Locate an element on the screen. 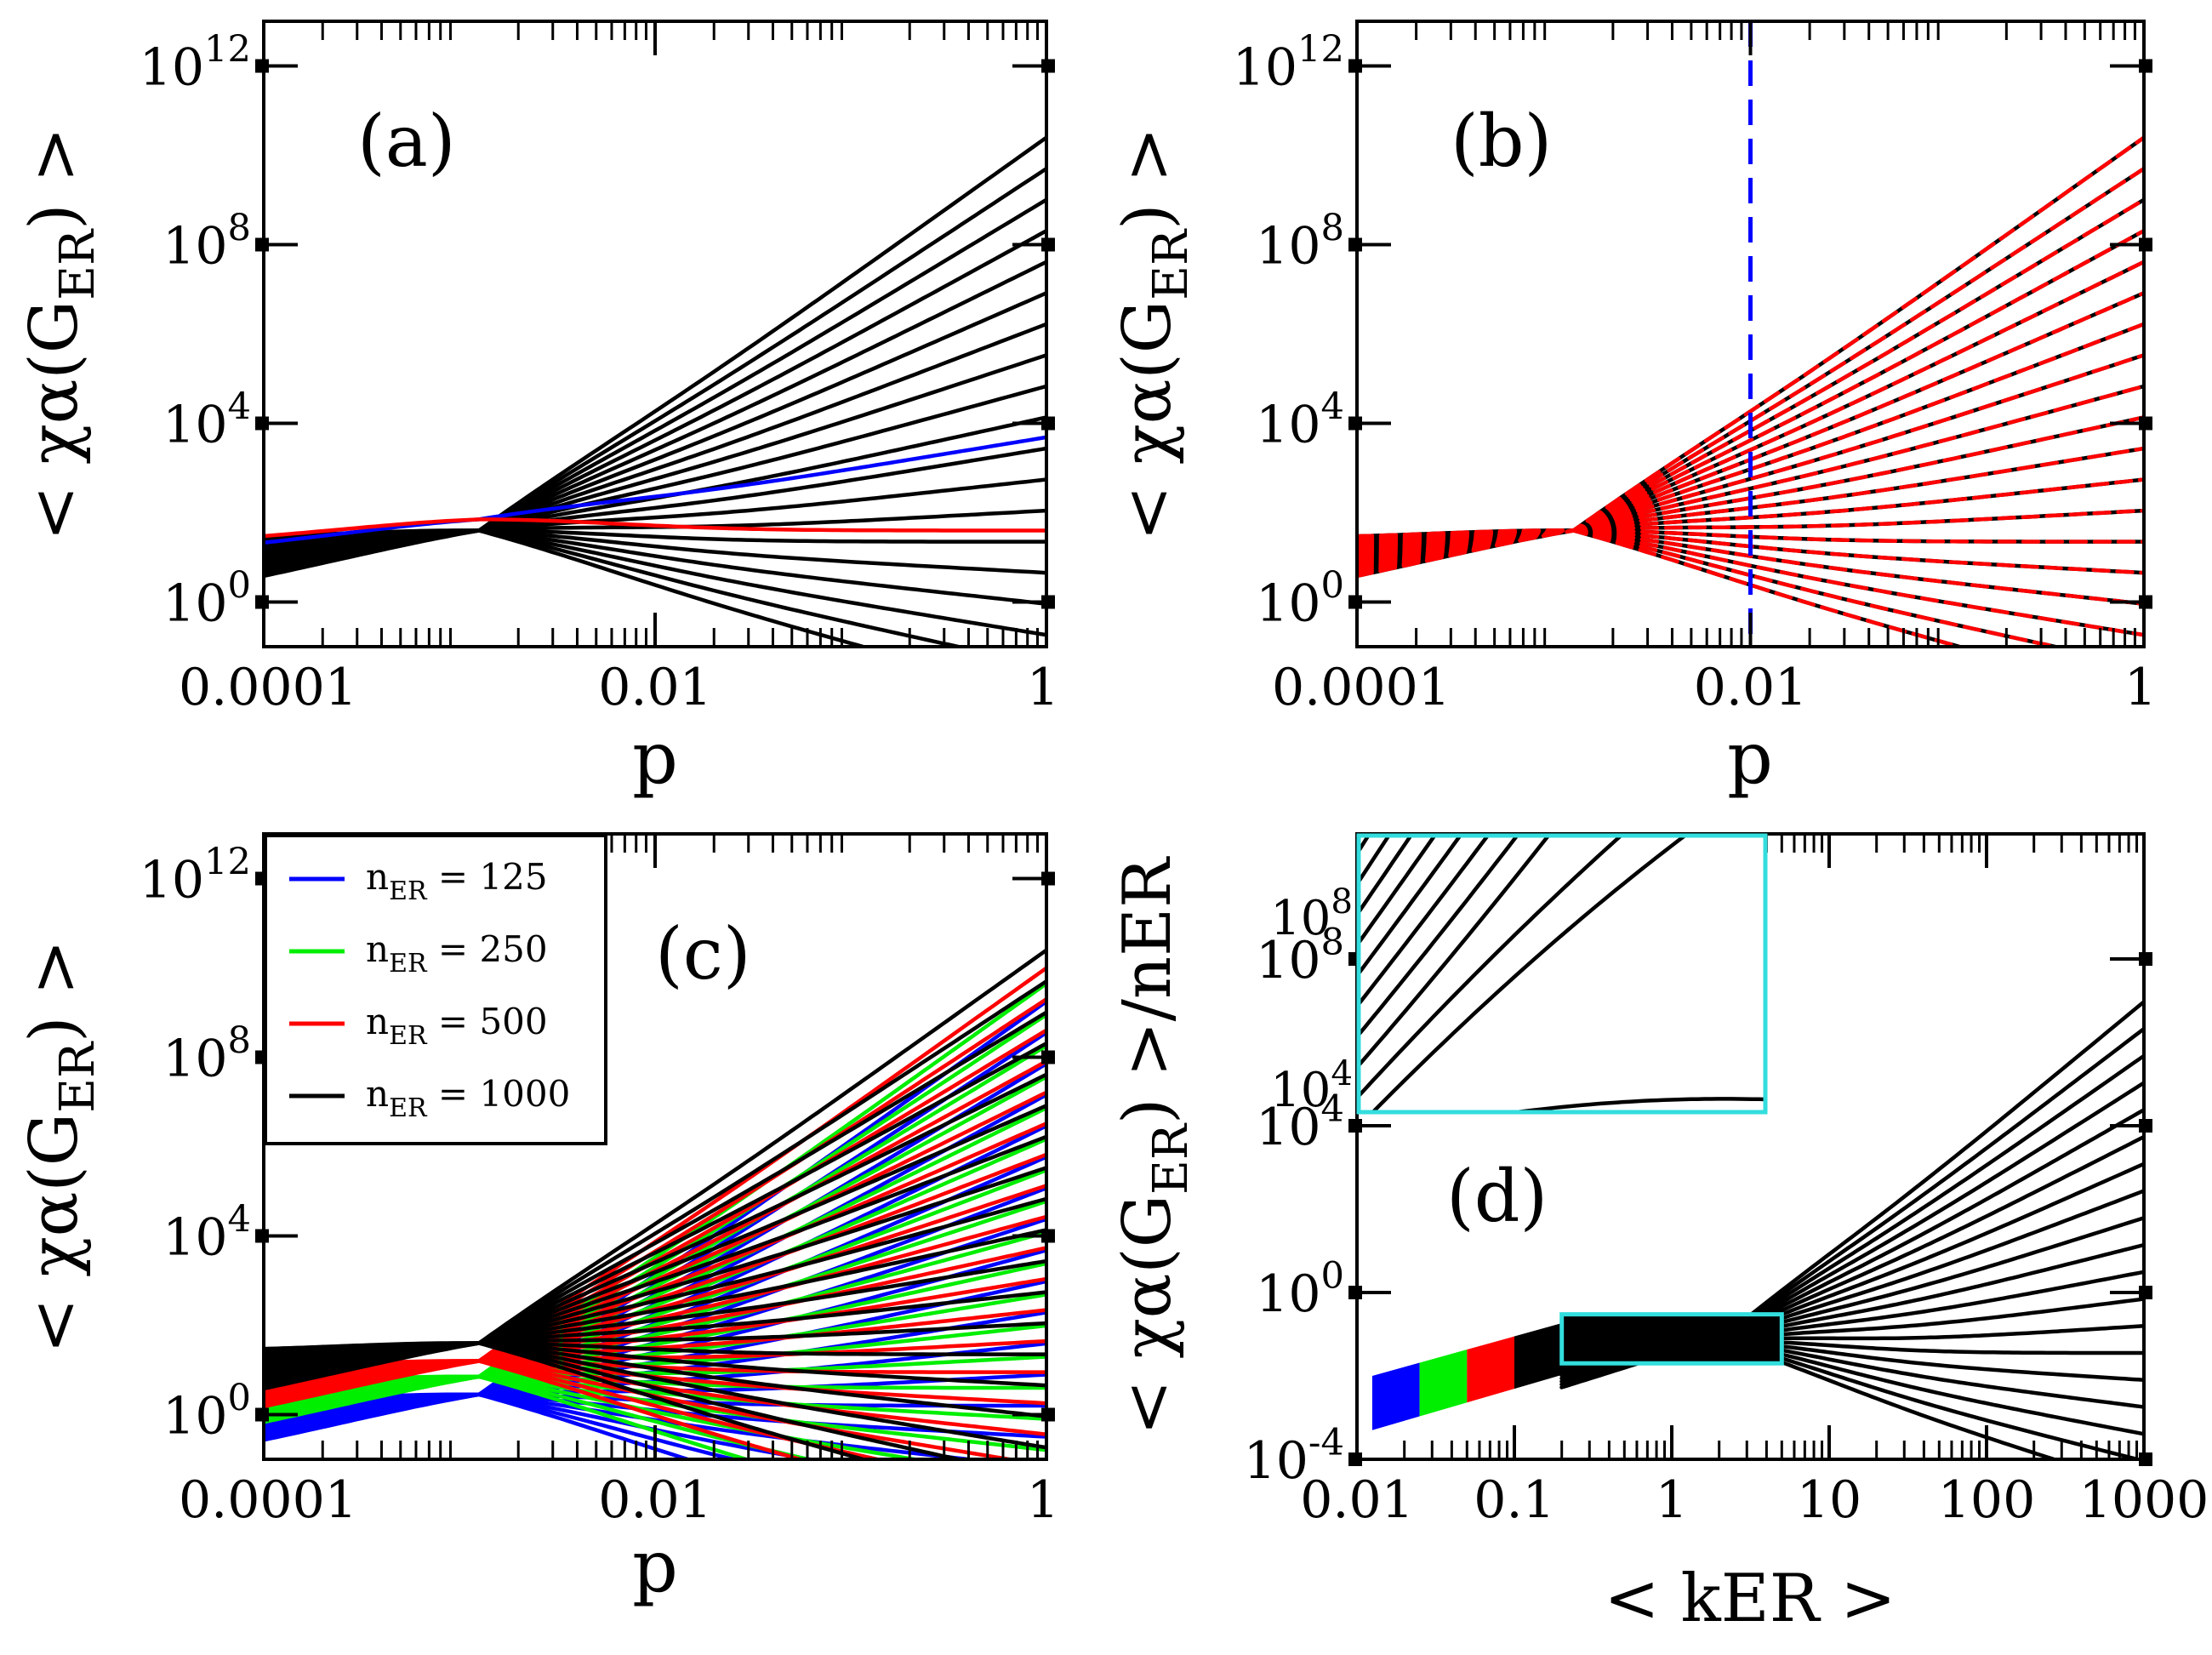 This screenshot has width=2212, height=1655. panel-d-label: (d) is located at coordinates (1497, 1196).